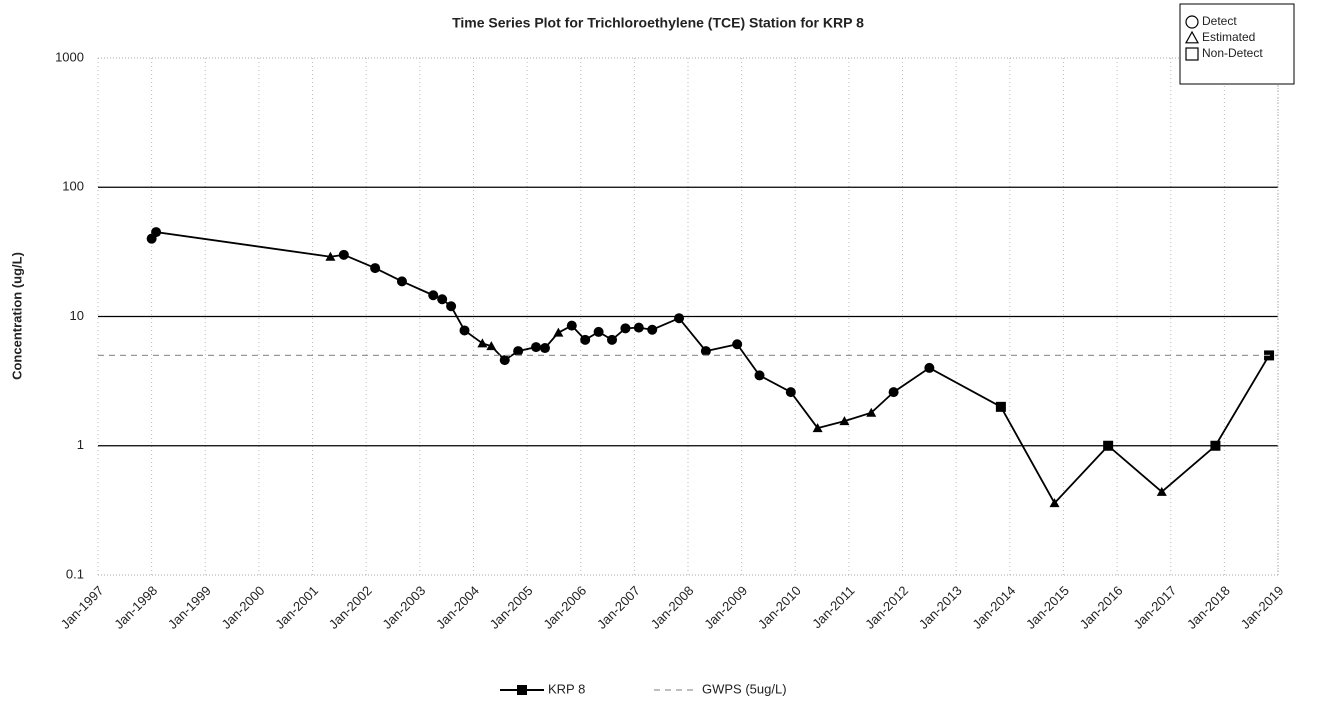  What do you see at coordinates (1208, 607) in the screenshot?
I see `x-tick-label: Jan-2018` at bounding box center [1208, 607].